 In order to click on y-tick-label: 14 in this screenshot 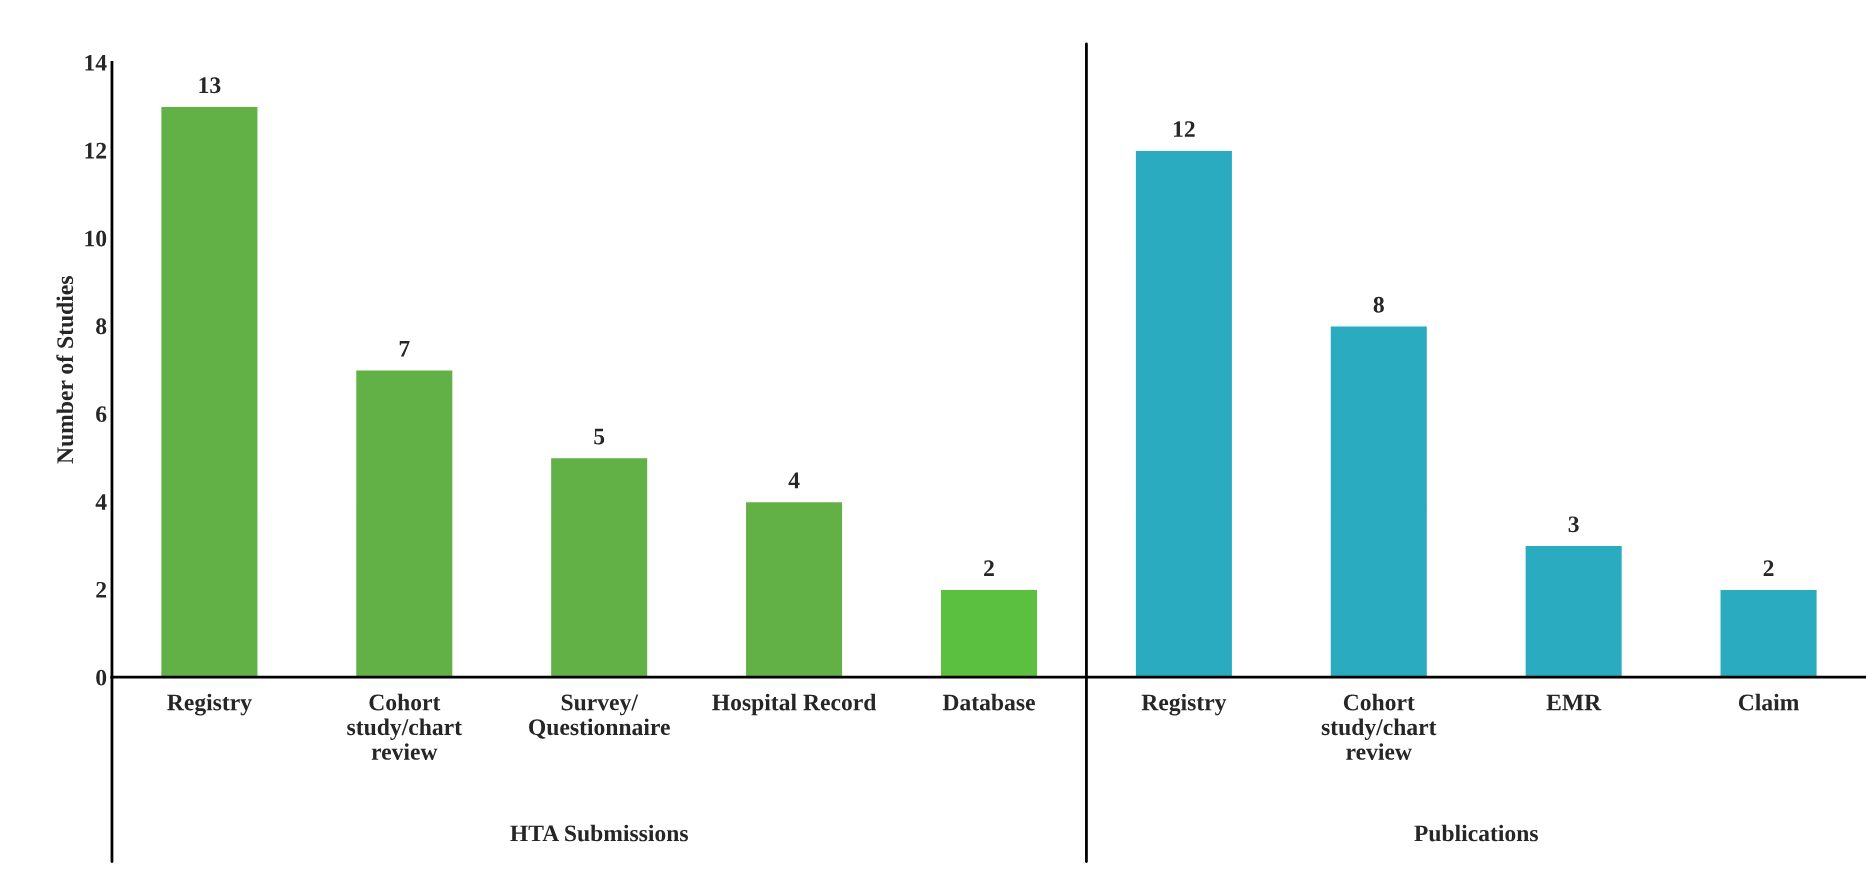, I will do `click(96, 62)`.